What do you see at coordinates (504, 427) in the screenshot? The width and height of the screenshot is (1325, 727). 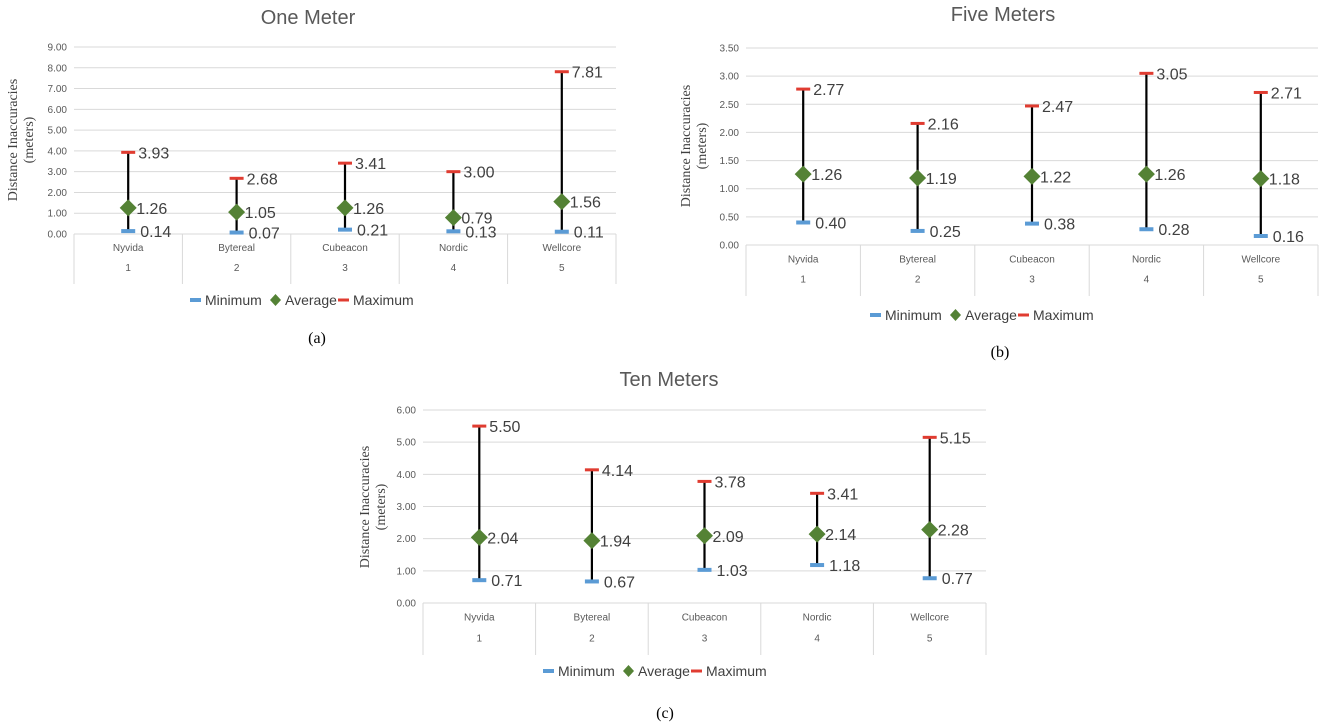 I see `maximum-data-label: 5.50` at bounding box center [504, 427].